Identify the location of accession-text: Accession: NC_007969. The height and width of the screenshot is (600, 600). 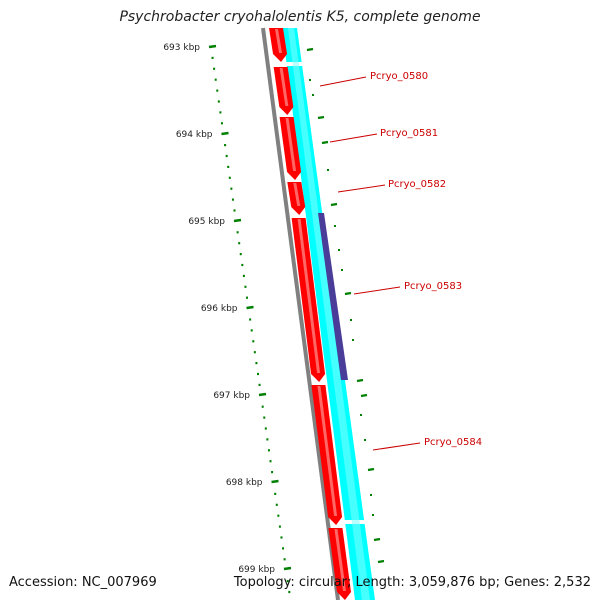
(83, 582).